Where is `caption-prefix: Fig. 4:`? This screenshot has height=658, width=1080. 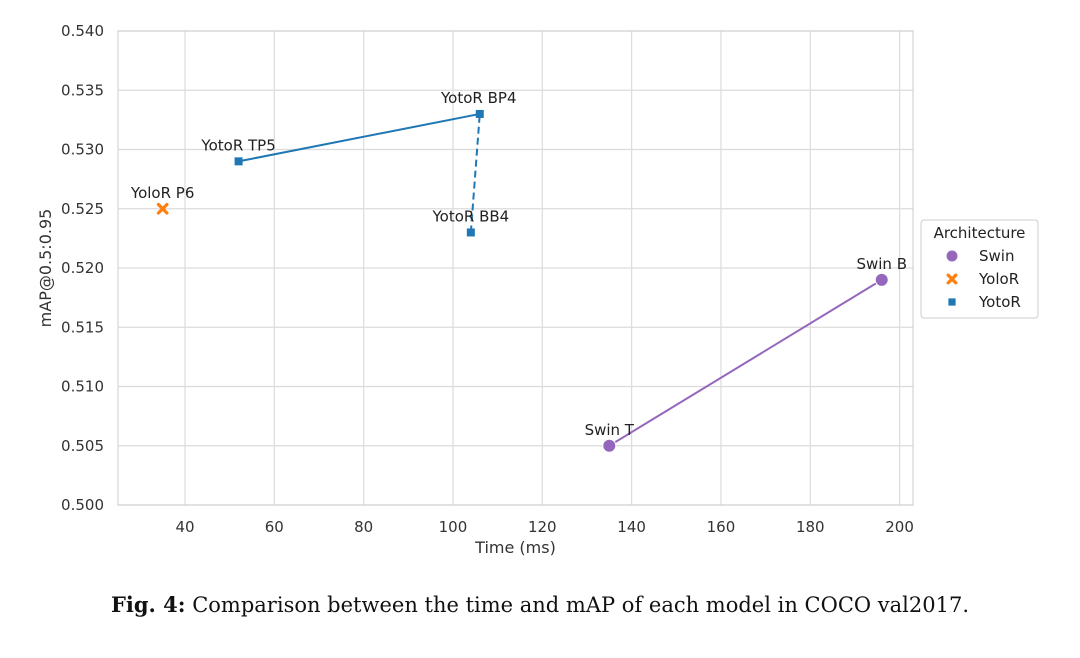
caption-prefix: Fig. 4: is located at coordinates (148, 604).